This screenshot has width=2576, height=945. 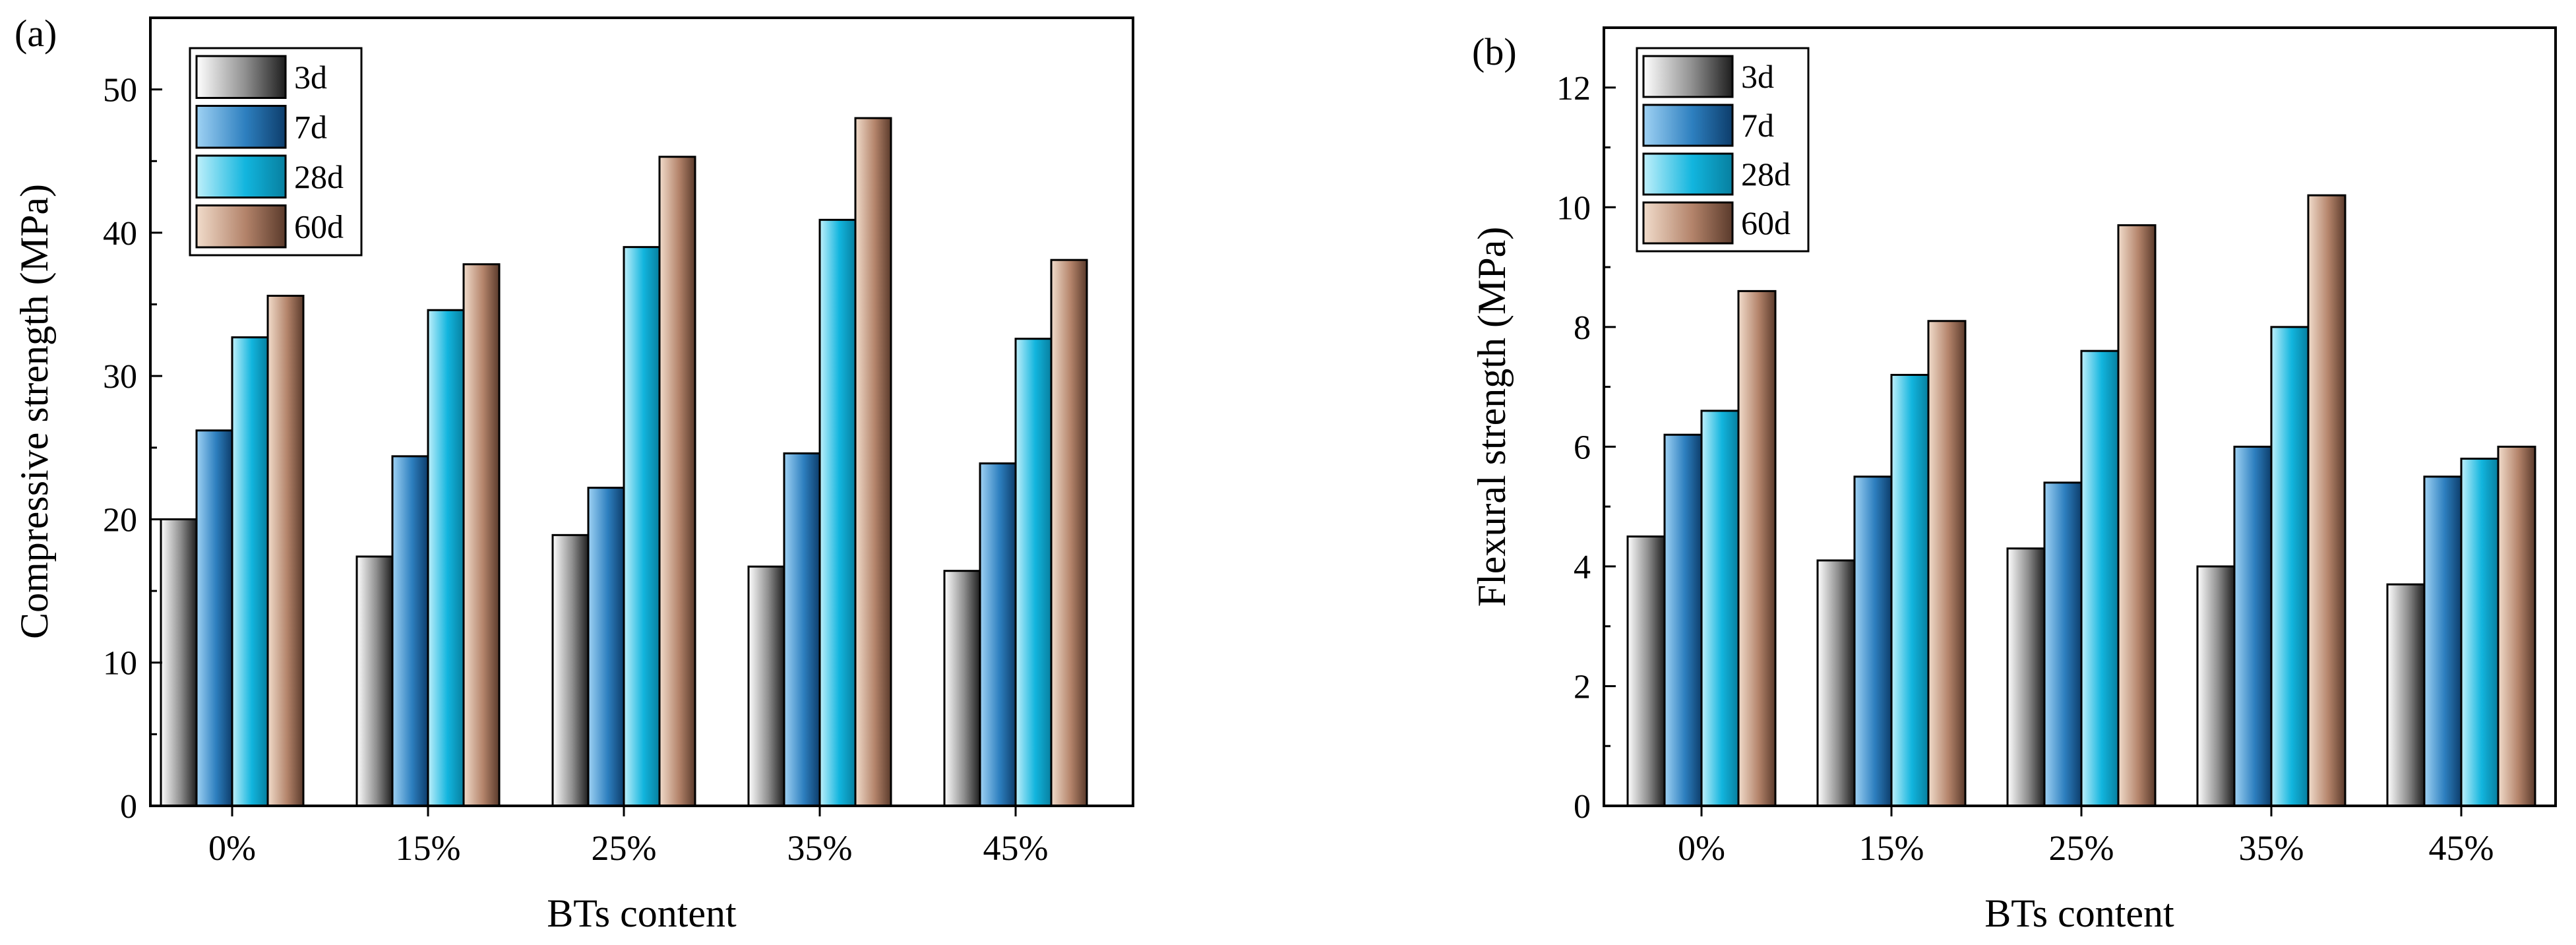 I want to click on y-tick-label: 2, so click(x=1582, y=687).